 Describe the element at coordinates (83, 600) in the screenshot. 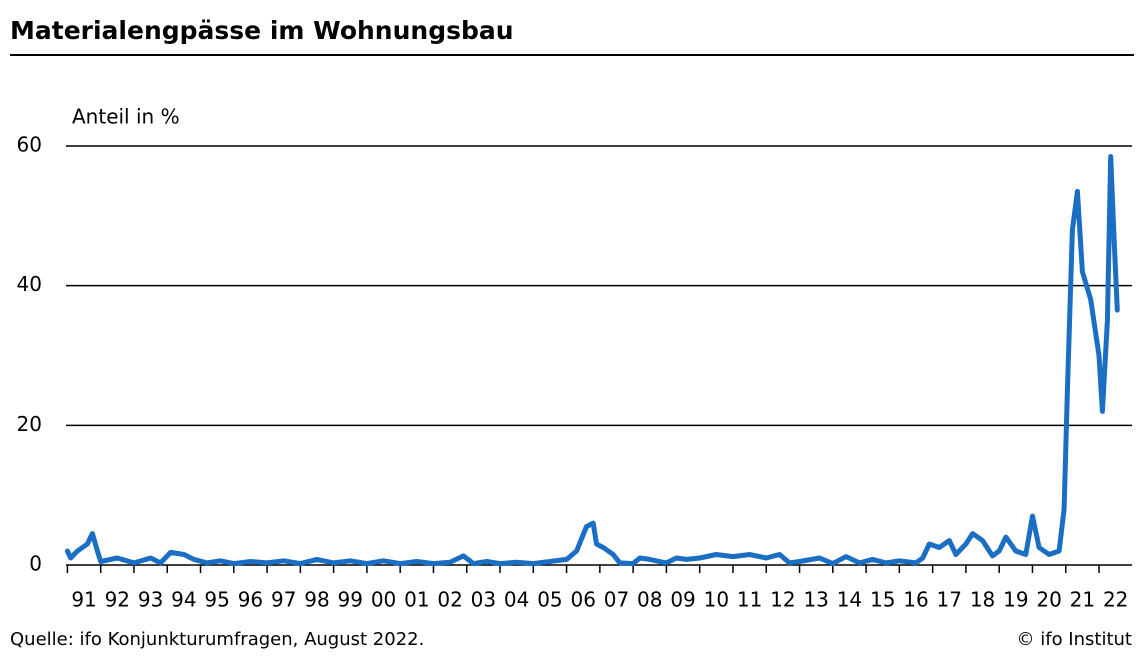

I see `x-tick-label: 91` at that location.